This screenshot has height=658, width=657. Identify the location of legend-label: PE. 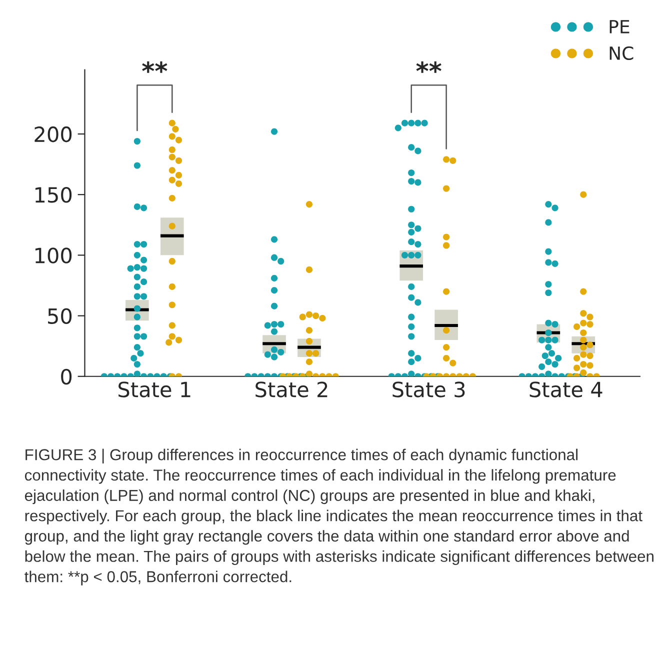
(620, 27).